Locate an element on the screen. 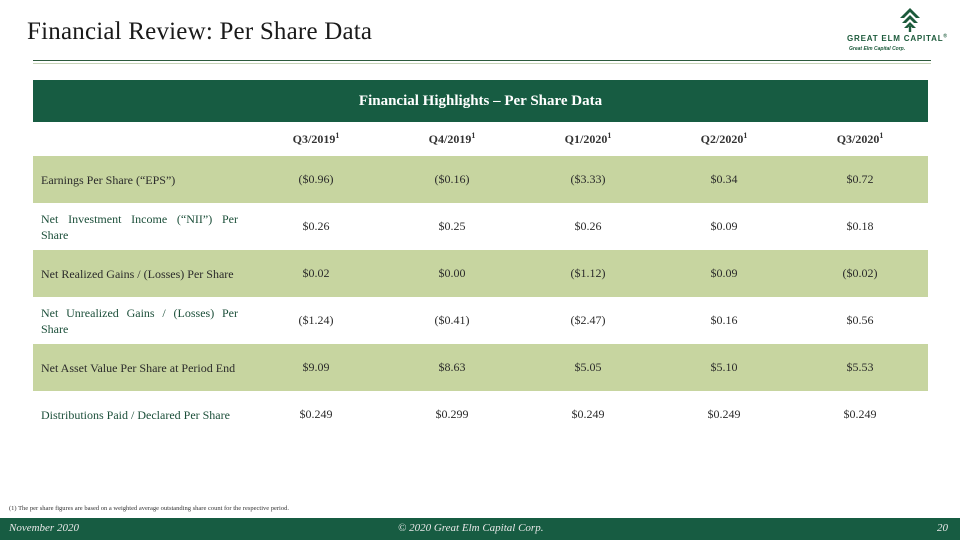  table-cell: $9.09 is located at coordinates (316, 367).